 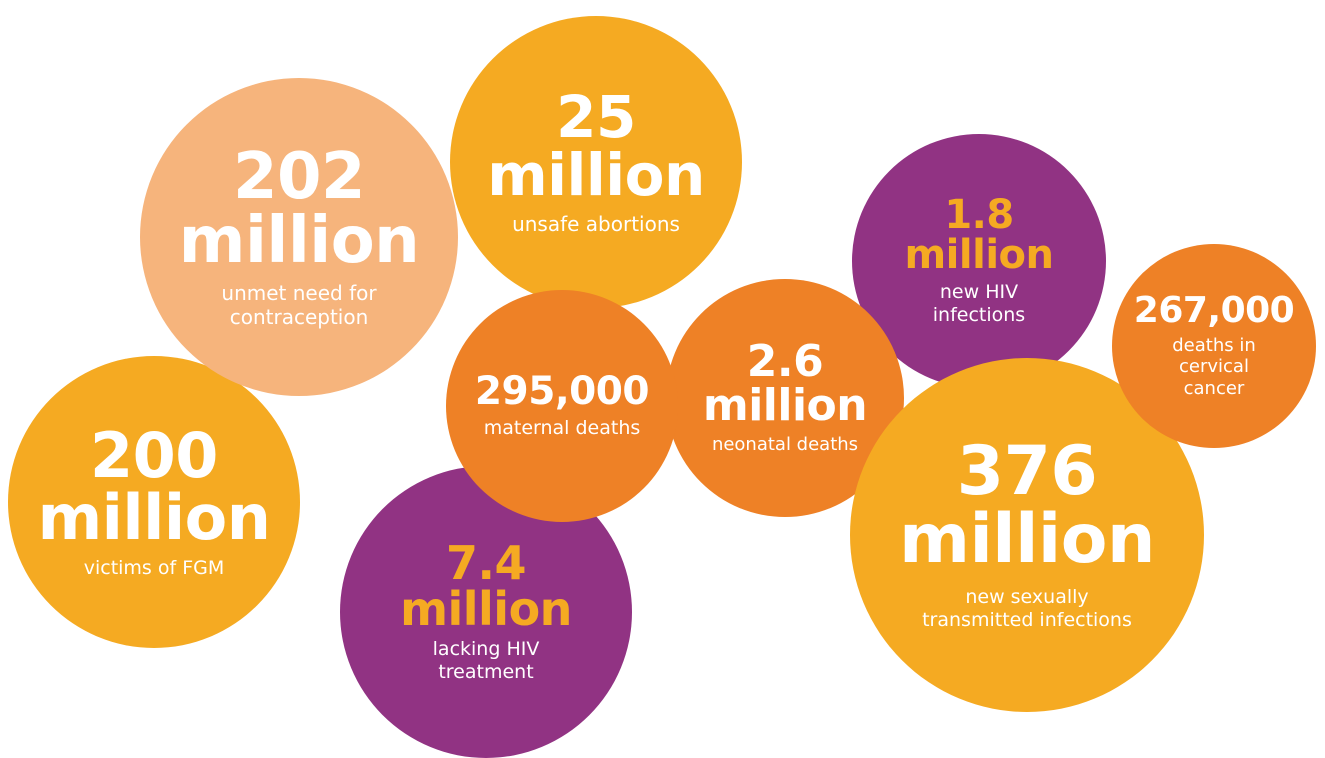 I want to click on stat-label-line: unsafe abortions, so click(x=596, y=224).